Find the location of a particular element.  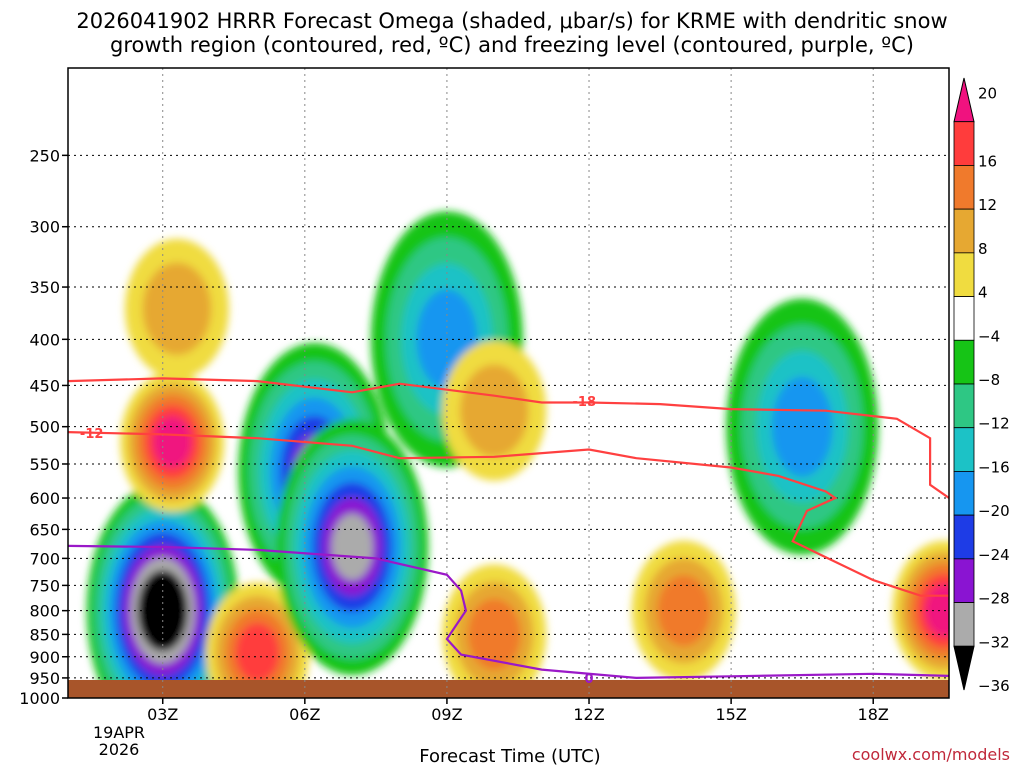

x-tick-label-1: 06Z is located at coordinates (304, 714).